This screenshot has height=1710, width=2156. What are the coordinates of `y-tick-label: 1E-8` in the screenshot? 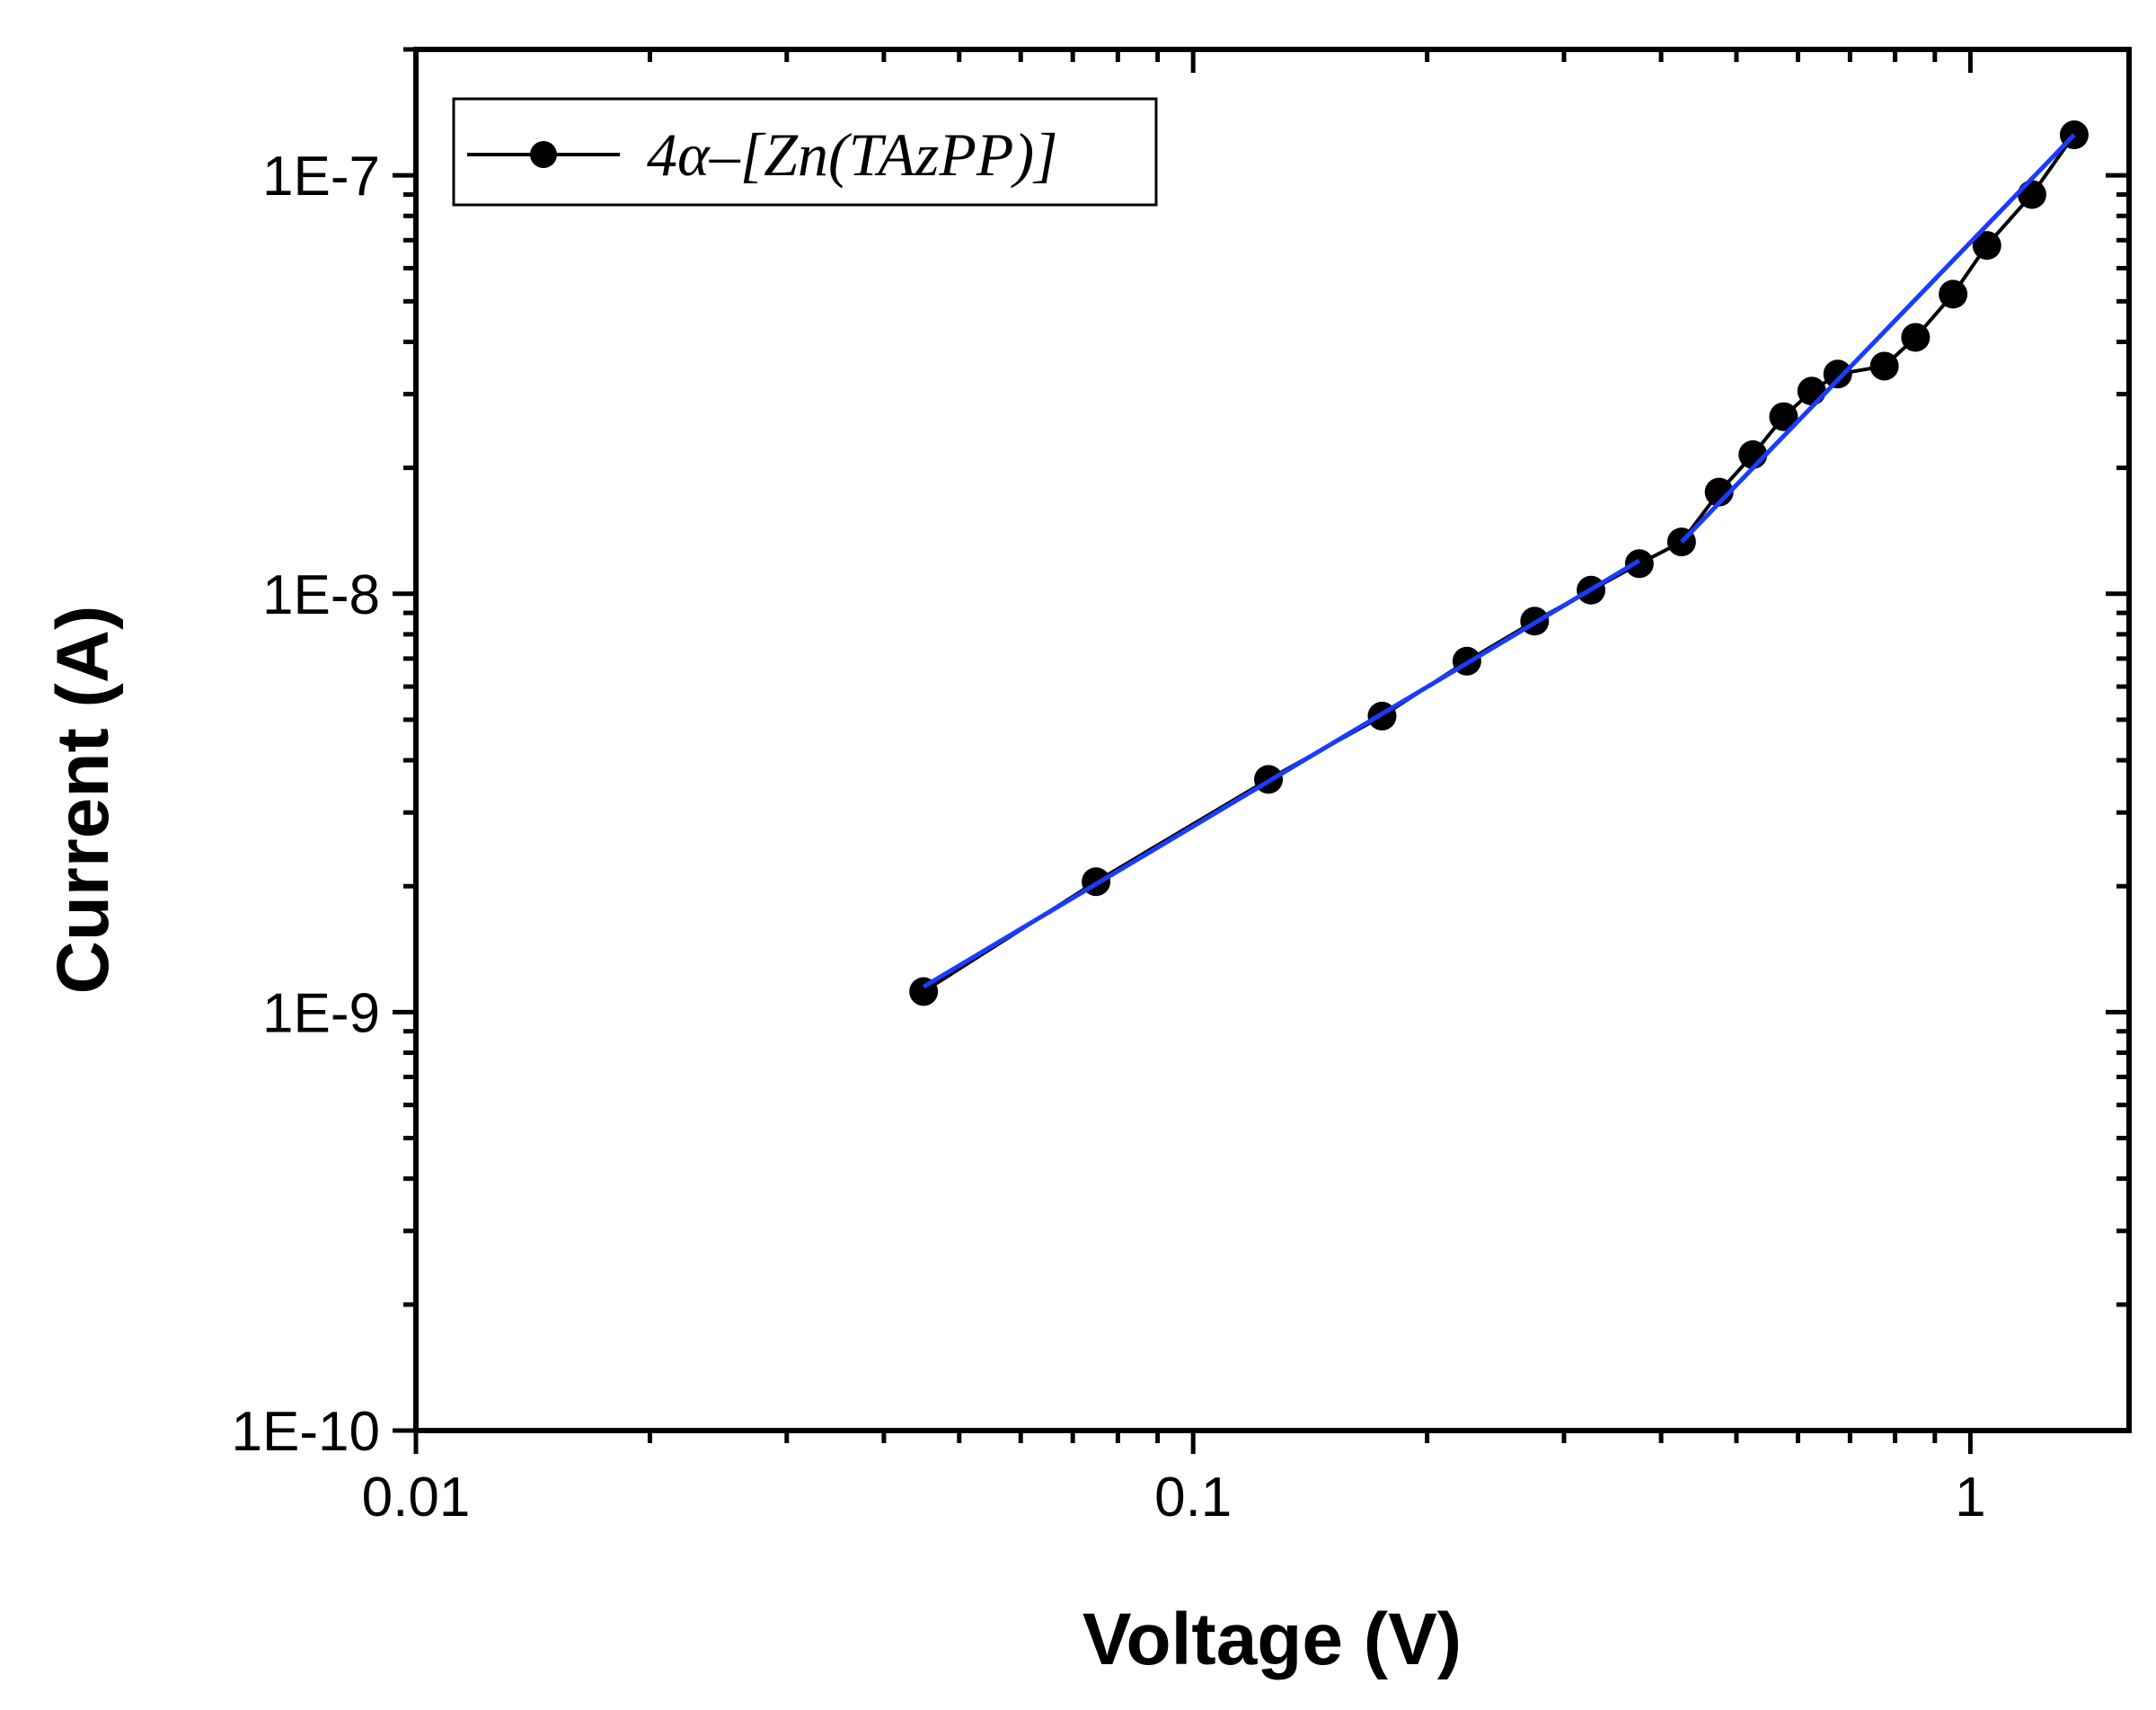 It's located at (321, 595).